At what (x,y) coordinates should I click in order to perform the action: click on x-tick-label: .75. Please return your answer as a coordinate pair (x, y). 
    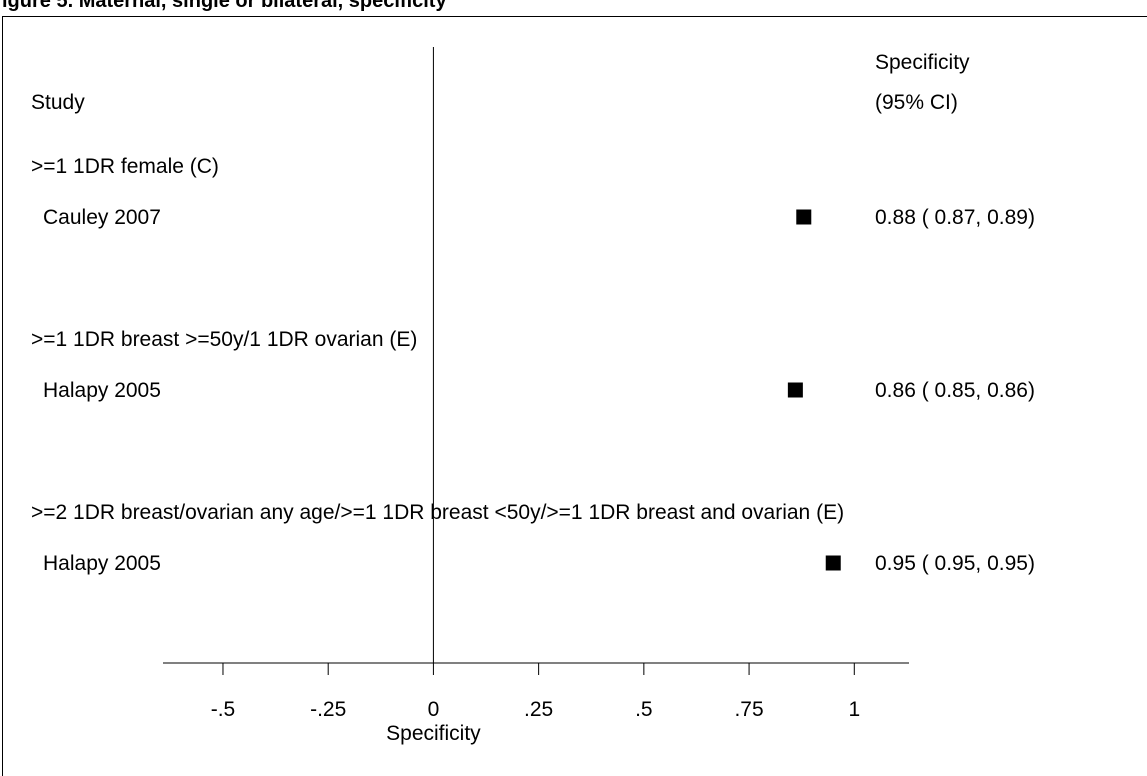
    Looking at the image, I should click on (748, 709).